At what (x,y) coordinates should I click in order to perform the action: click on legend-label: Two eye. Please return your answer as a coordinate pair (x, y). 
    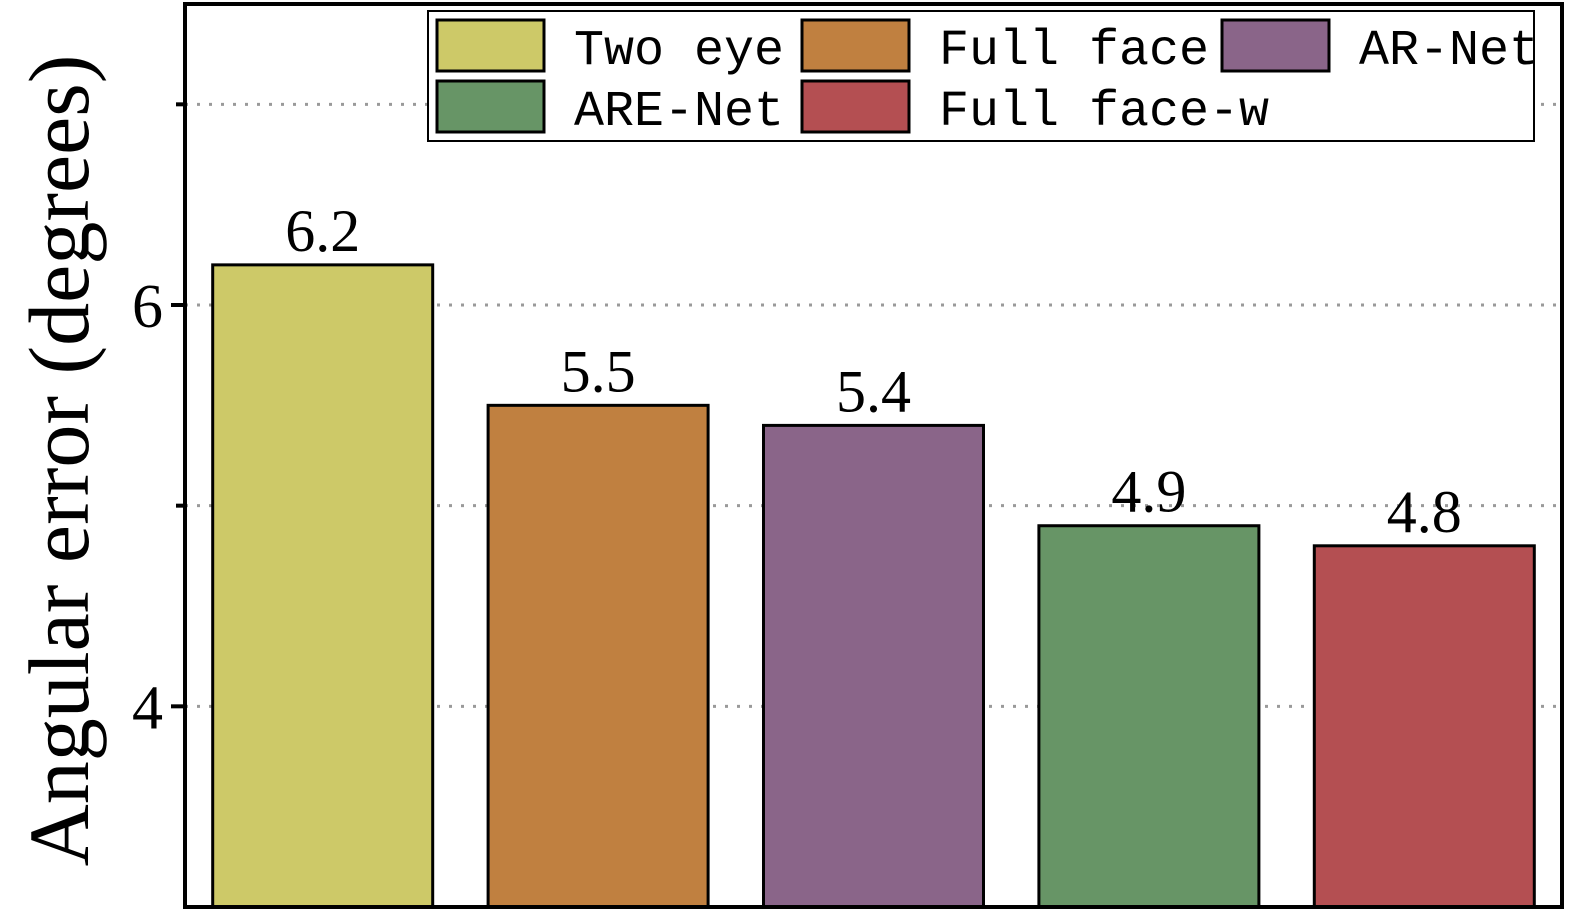
    Looking at the image, I should click on (679, 51).